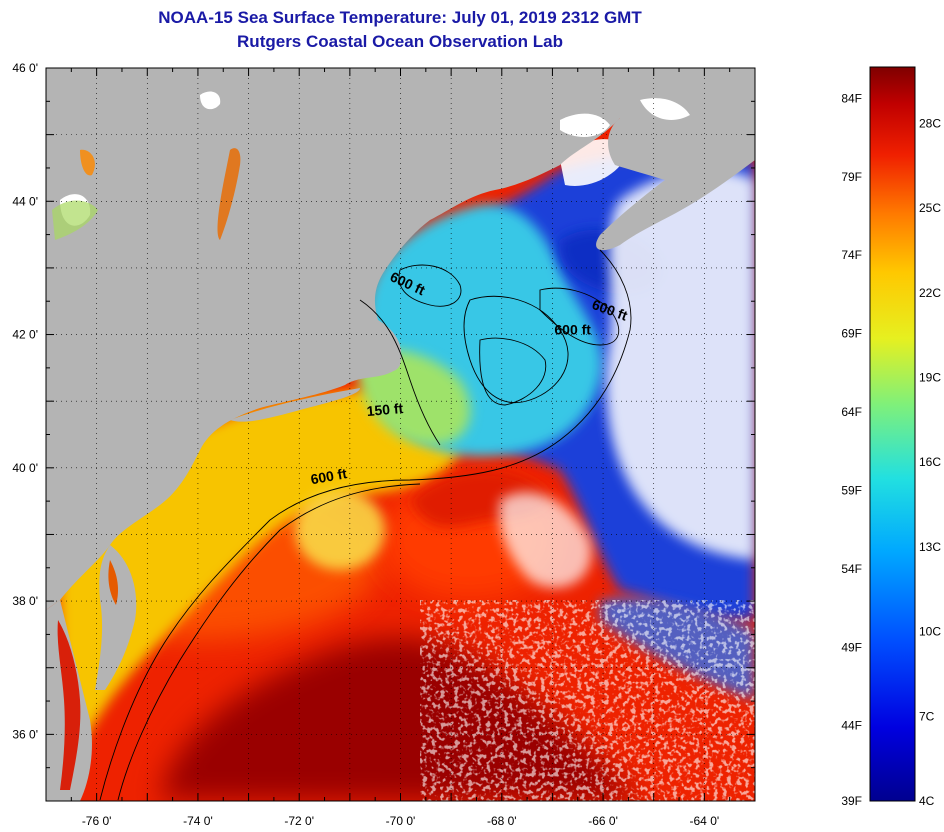 The image size is (944, 832). Describe the element at coordinates (299, 821) in the screenshot. I see `lon-tick-label: -72 0'` at that location.